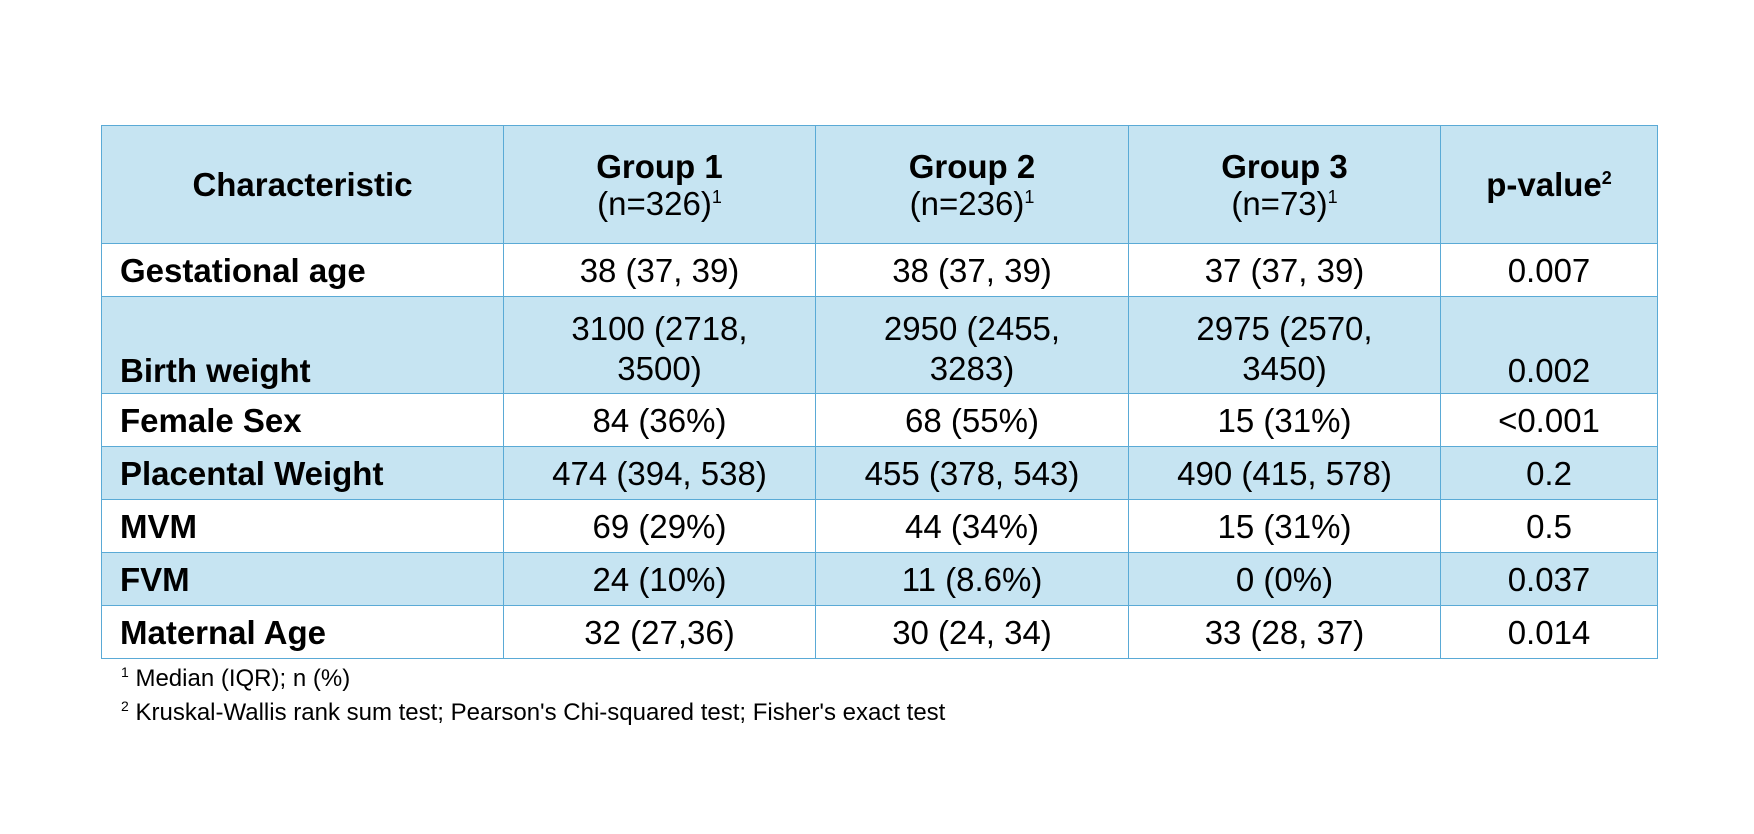 The image size is (1754, 834). I want to click on group-1-count: (n=326)1, so click(659, 203).